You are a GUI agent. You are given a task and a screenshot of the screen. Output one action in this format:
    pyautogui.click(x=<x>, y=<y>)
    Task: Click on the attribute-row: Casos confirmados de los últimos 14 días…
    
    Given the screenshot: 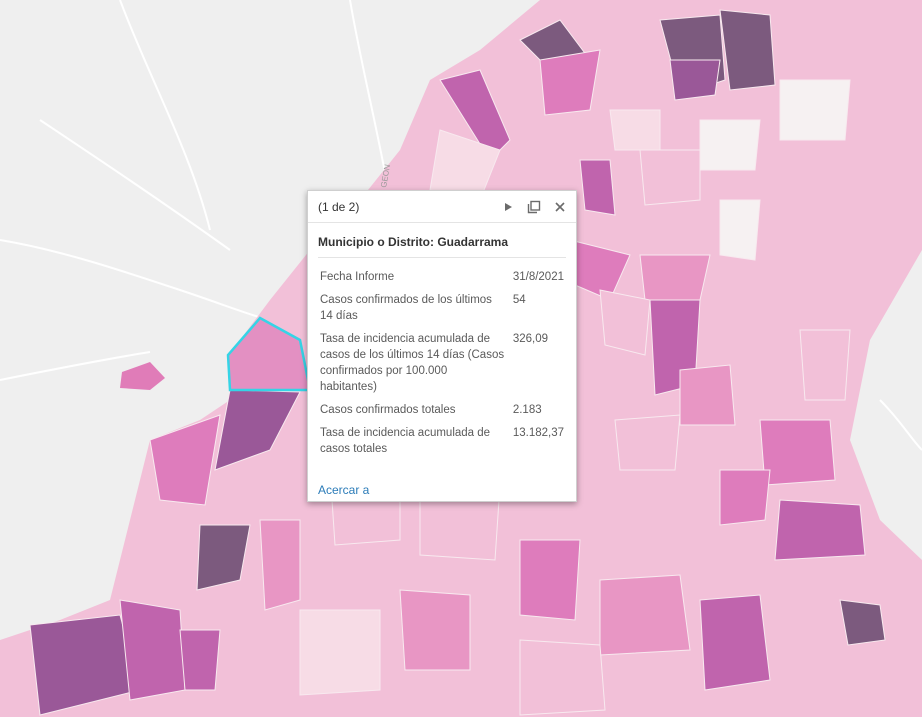 What is the action you would take?
    pyautogui.click(x=442, y=308)
    